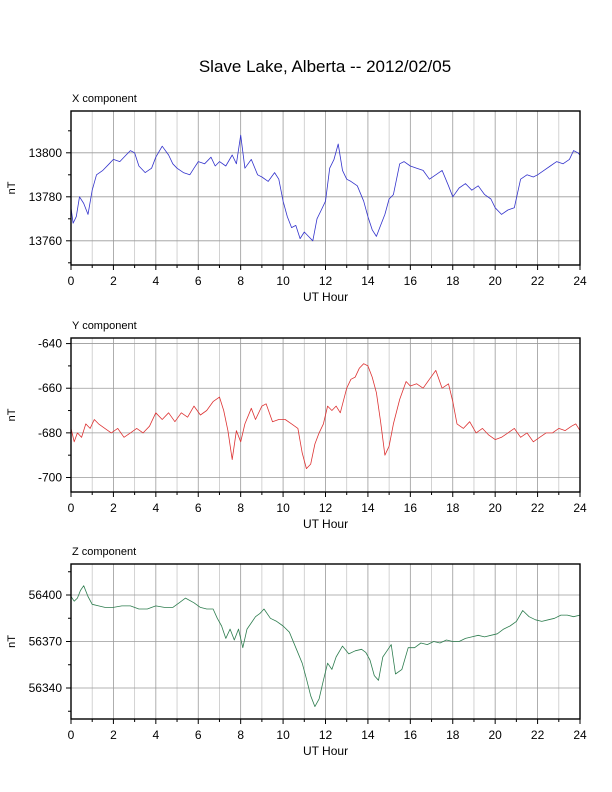  Describe the element at coordinates (104, 552) in the screenshot. I see `panel-title: Z component` at that location.